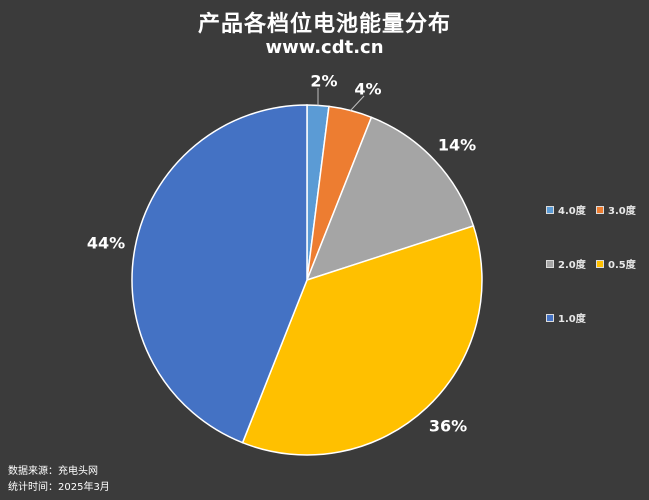 The width and height of the screenshot is (649, 500). Describe the element at coordinates (572, 211) in the screenshot. I see `legend-label-4-0: 4.0度` at that location.